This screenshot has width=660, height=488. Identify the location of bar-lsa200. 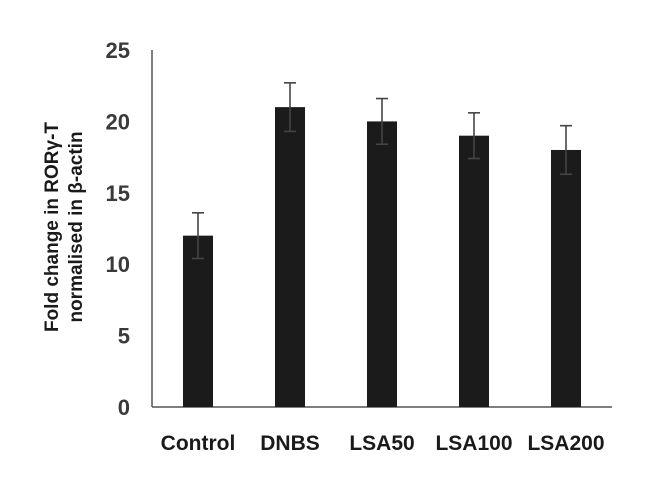
(566, 278).